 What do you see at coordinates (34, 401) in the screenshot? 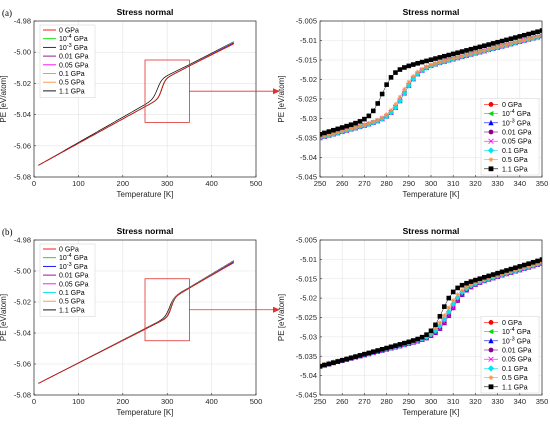
I see `x-tick-label: 0` at bounding box center [34, 401].